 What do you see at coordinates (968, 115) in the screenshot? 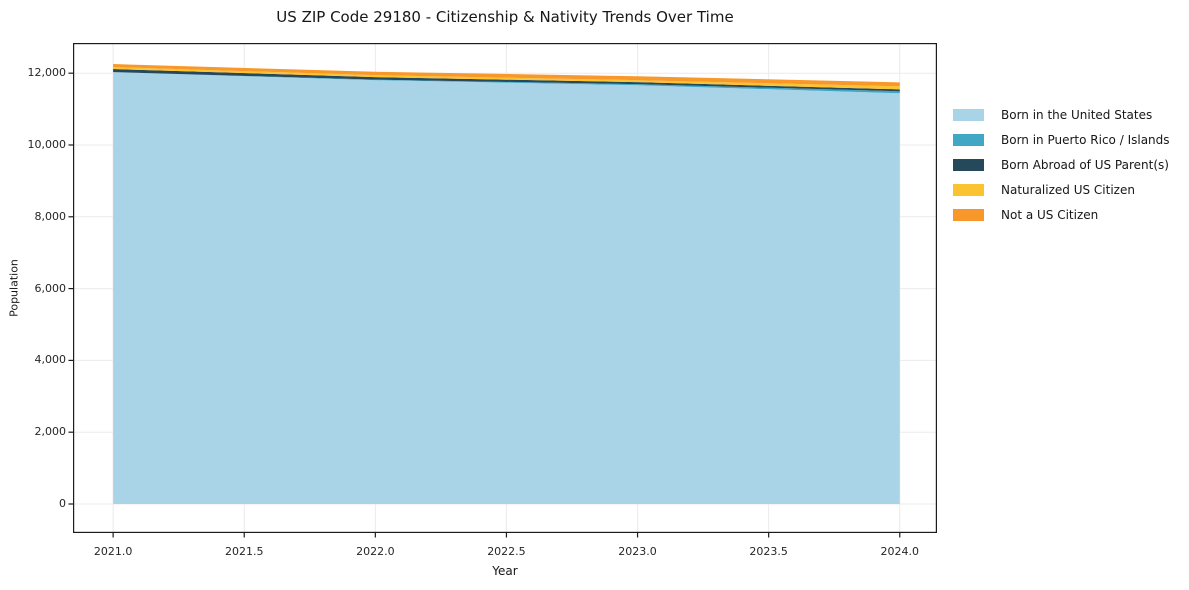
I see `legend-swatch-born-in-the-united-states` at bounding box center [968, 115].